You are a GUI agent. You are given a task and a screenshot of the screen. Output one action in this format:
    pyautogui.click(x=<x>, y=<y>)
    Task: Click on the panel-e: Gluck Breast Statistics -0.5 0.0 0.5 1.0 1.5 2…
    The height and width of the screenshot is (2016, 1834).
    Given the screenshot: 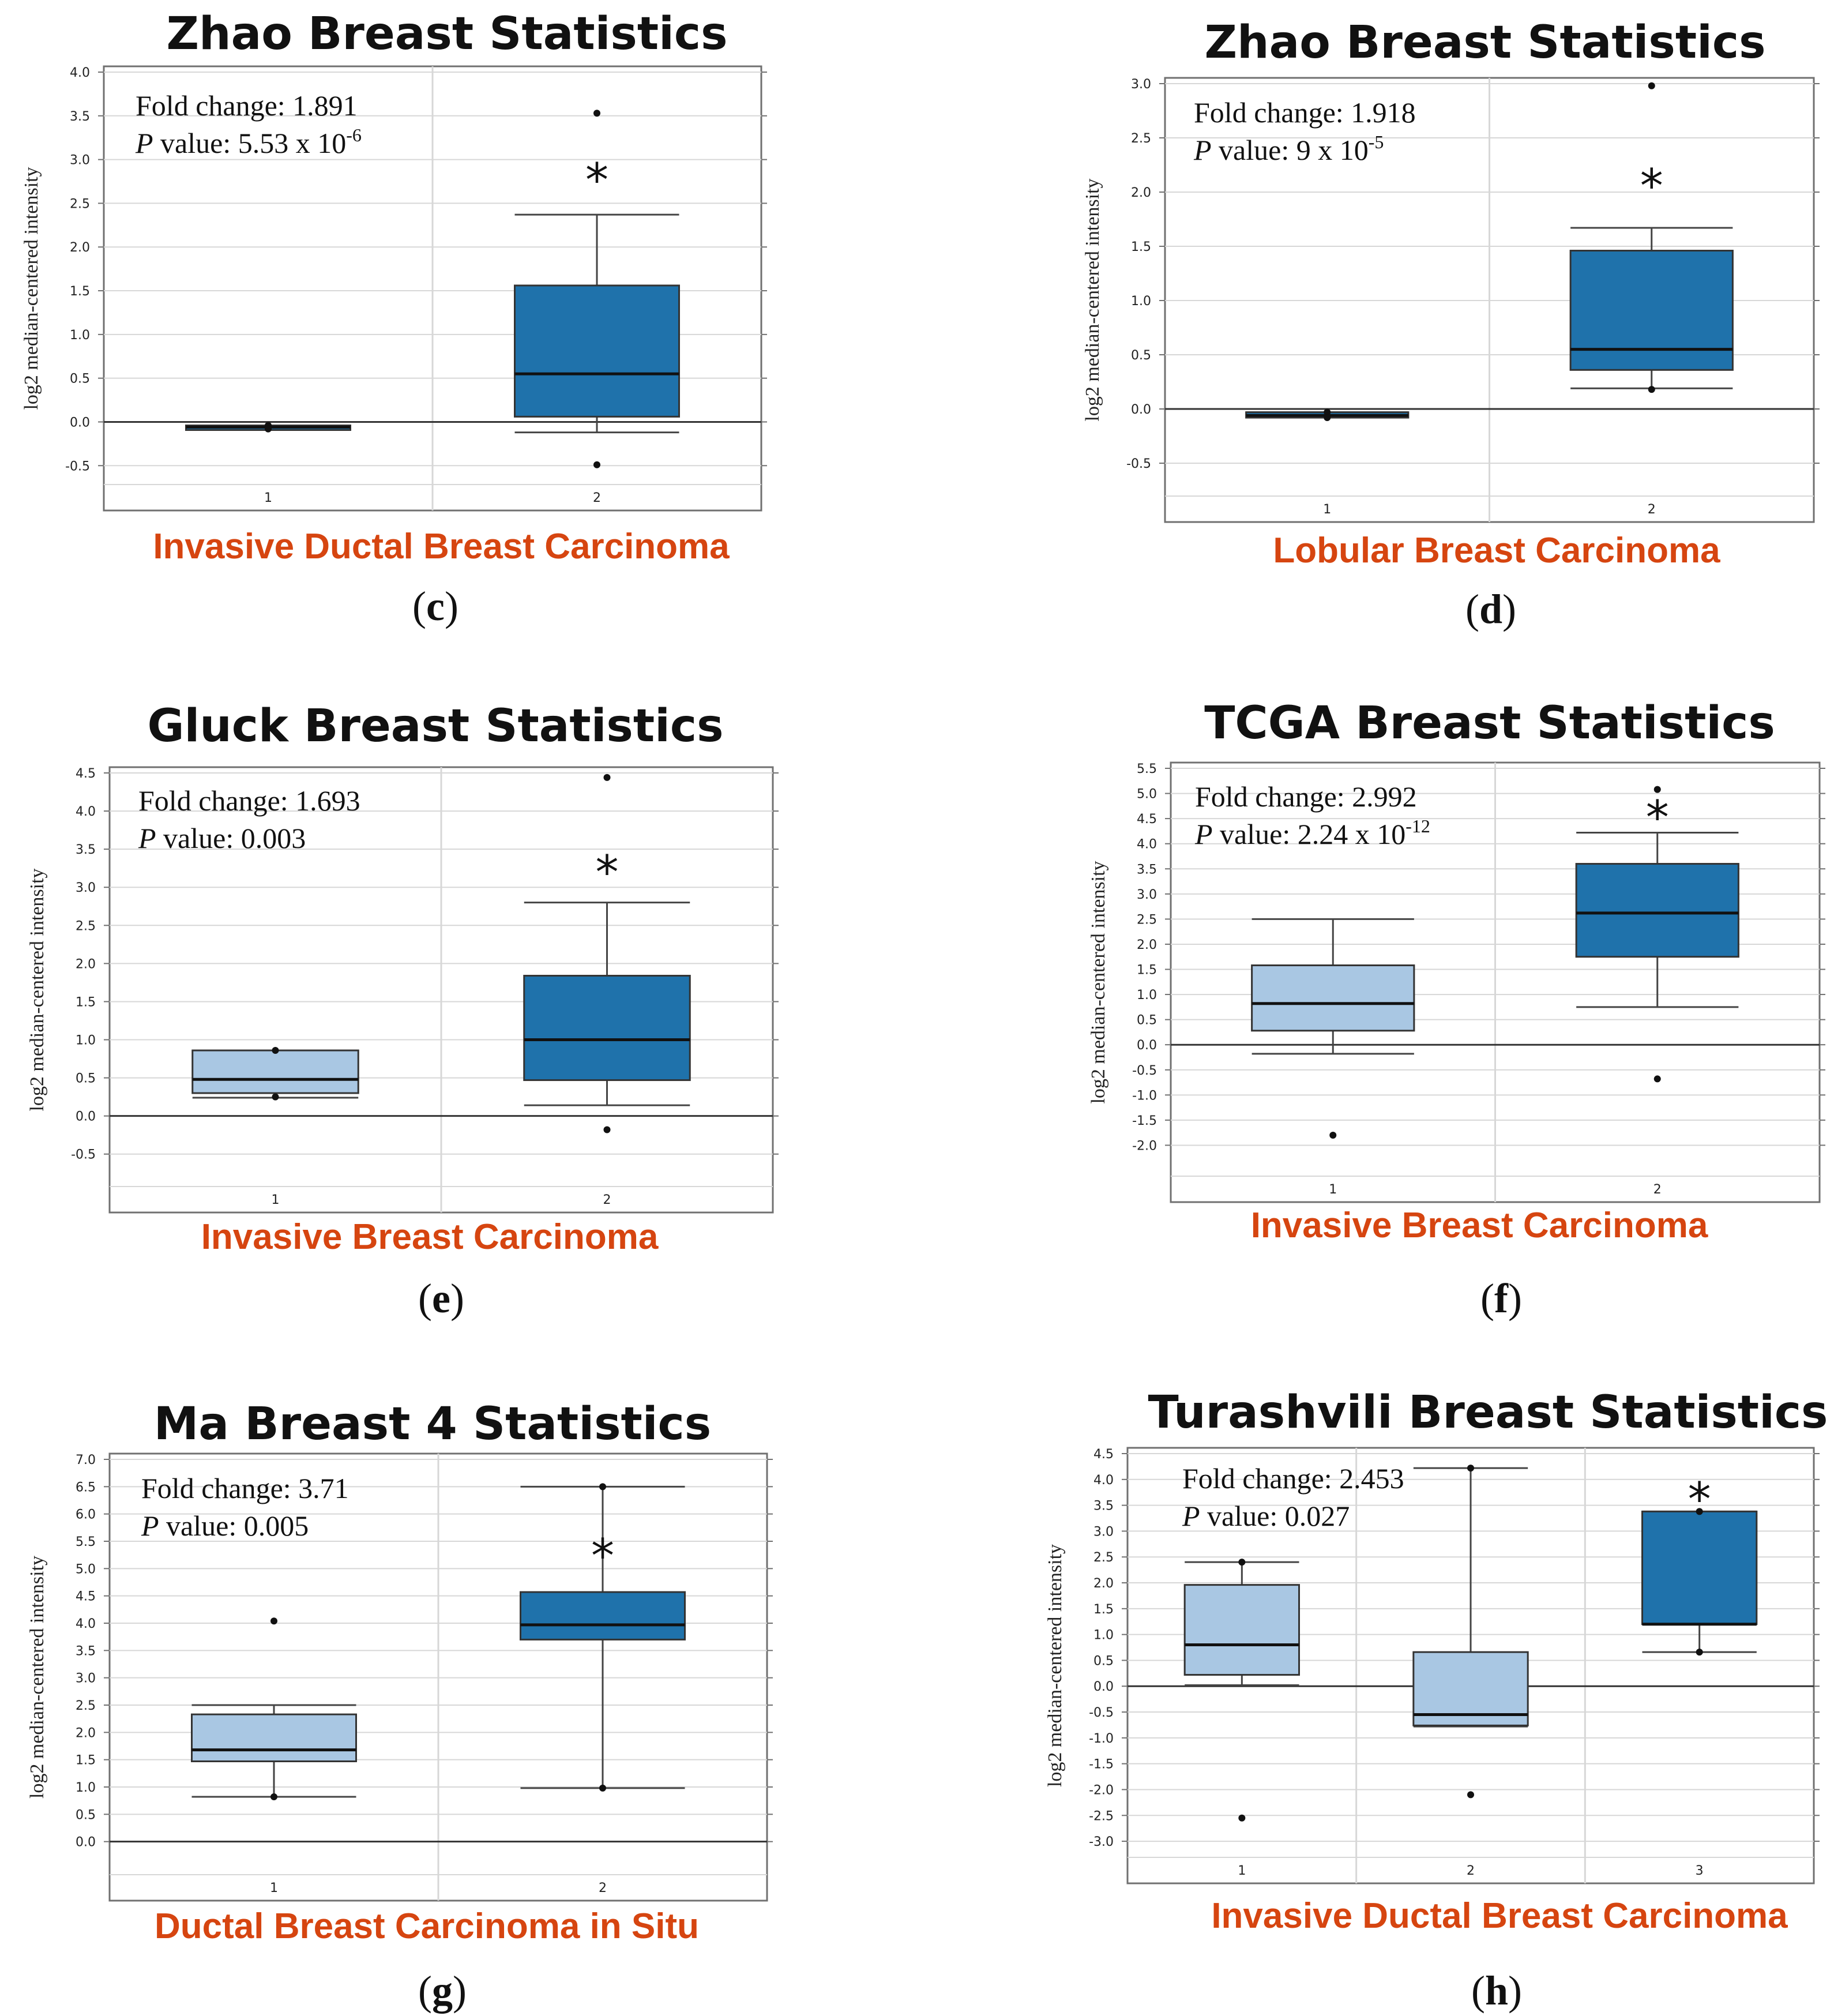 What is the action you would take?
    pyautogui.click(x=403, y=1011)
    